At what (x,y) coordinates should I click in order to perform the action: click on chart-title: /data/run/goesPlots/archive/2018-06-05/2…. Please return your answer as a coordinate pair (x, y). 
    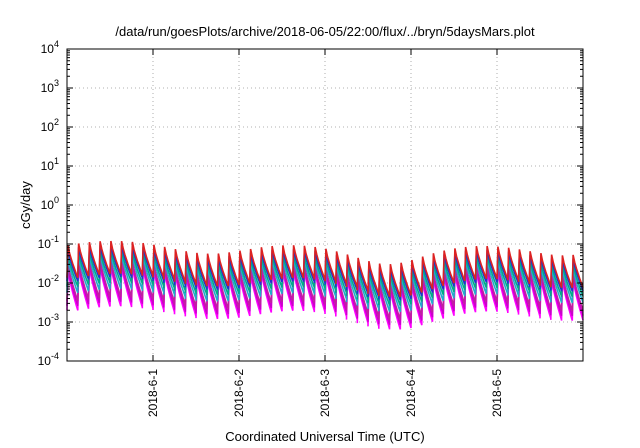
    Looking at the image, I should click on (325, 31).